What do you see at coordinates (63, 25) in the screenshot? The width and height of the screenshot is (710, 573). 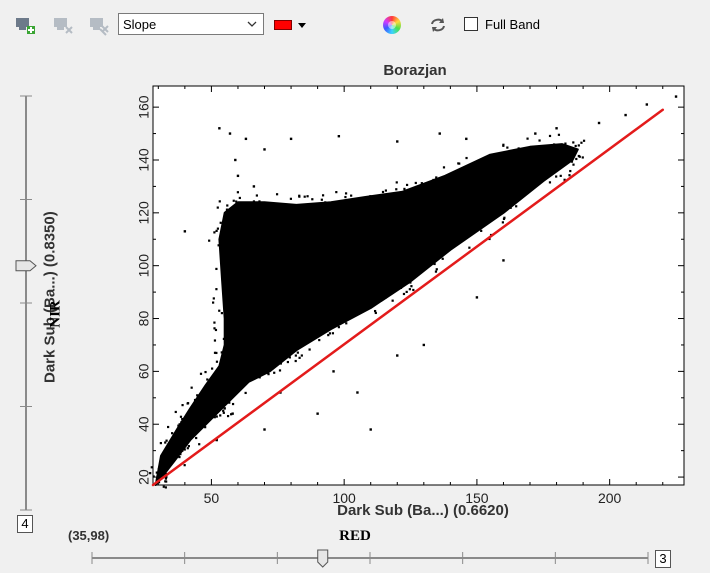 I see `remove-region-icon` at bounding box center [63, 25].